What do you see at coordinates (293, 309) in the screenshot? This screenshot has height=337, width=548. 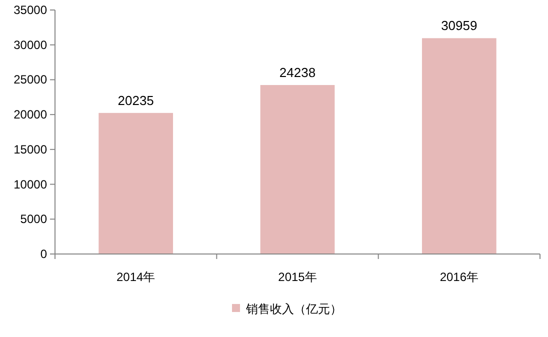 I see `legend-label: 销售收入（亿元）` at bounding box center [293, 309].